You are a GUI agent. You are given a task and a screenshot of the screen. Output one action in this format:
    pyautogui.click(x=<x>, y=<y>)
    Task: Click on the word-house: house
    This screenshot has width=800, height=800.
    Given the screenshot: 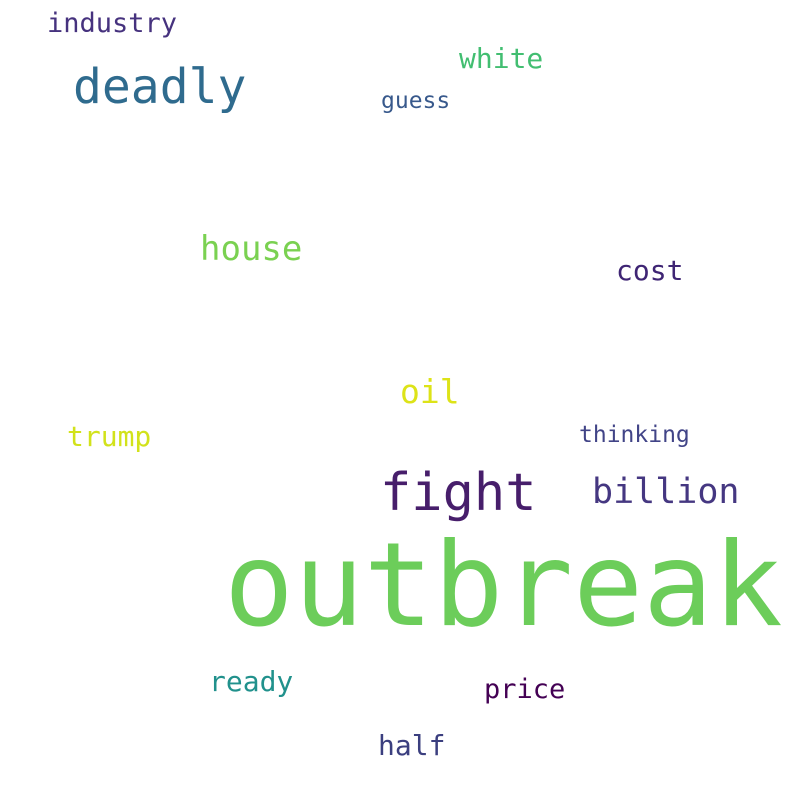 What is the action you would take?
    pyautogui.click(x=251, y=249)
    